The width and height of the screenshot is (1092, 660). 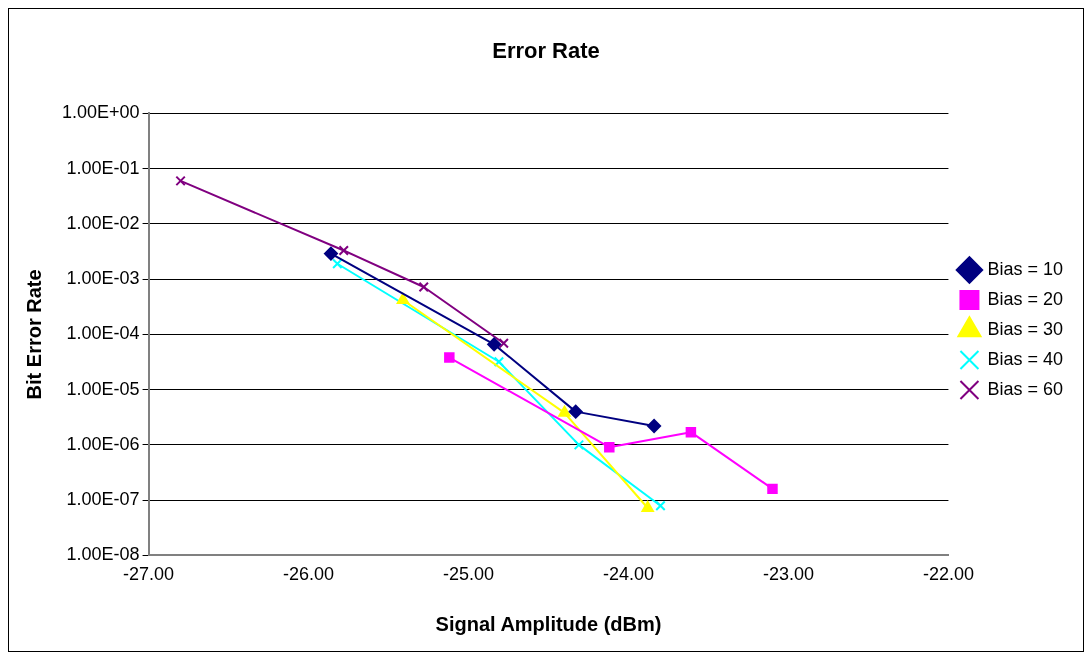 What do you see at coordinates (100, 112) in the screenshot?
I see `y-tick-label: 1.00E+00` at bounding box center [100, 112].